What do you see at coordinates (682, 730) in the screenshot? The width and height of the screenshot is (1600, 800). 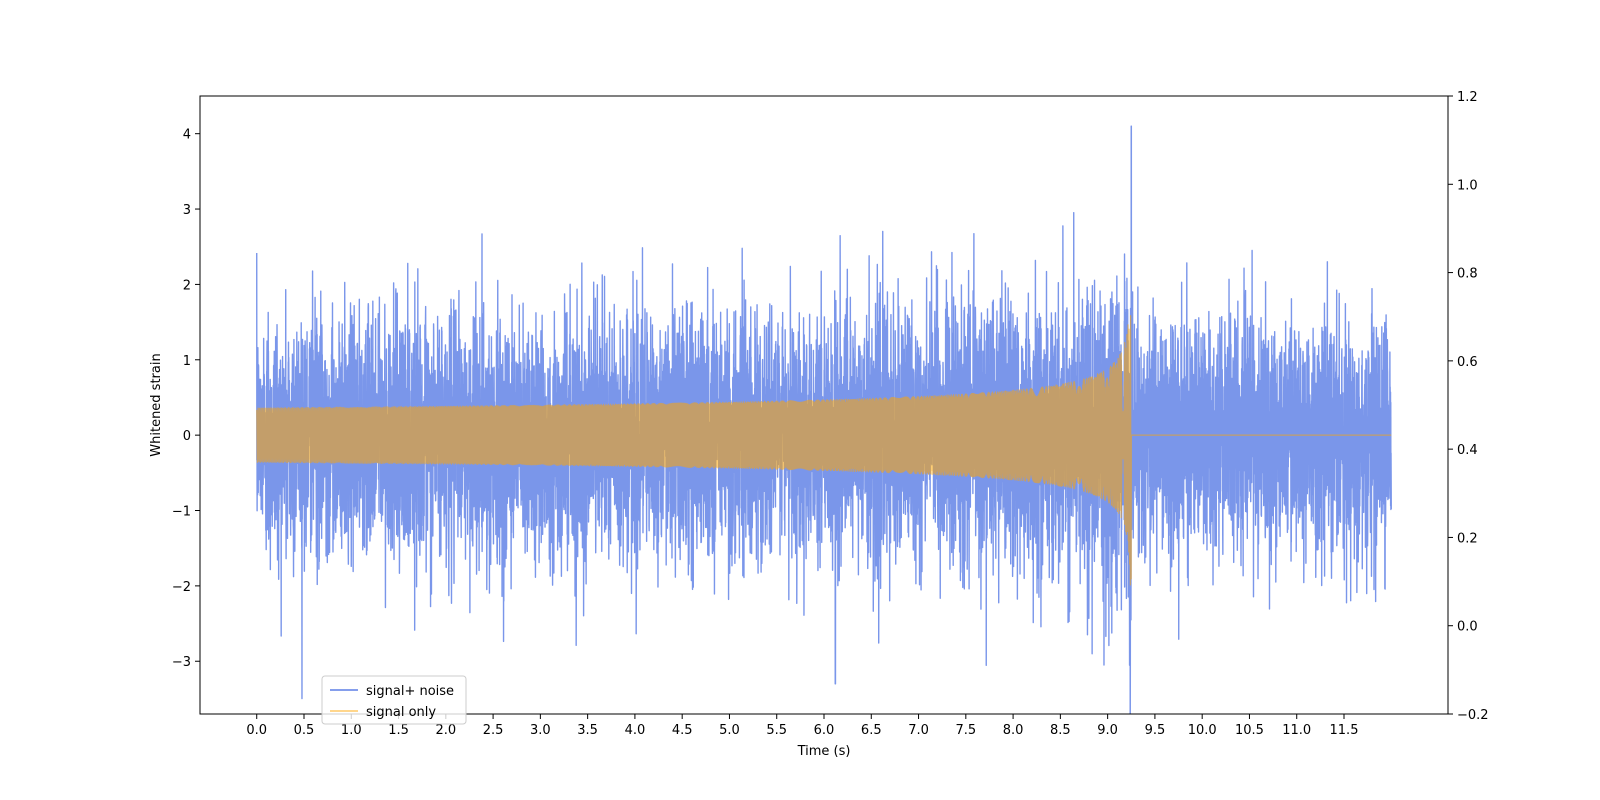 I see `x-tick-label: 4.5` at bounding box center [682, 730].